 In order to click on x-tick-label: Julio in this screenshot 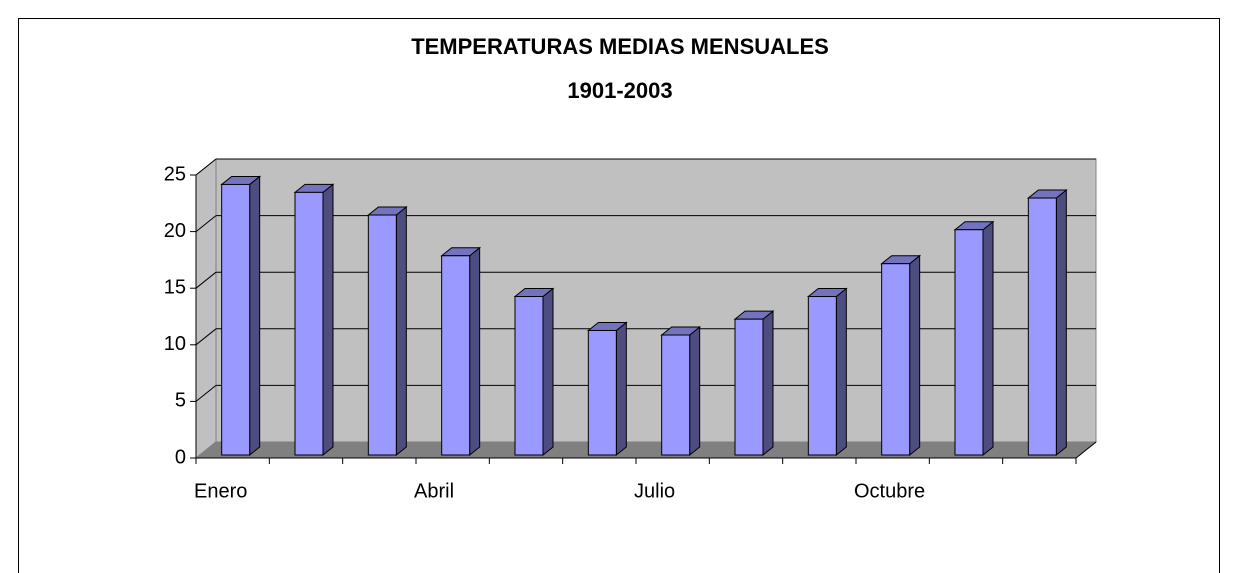, I will do `click(654, 491)`.